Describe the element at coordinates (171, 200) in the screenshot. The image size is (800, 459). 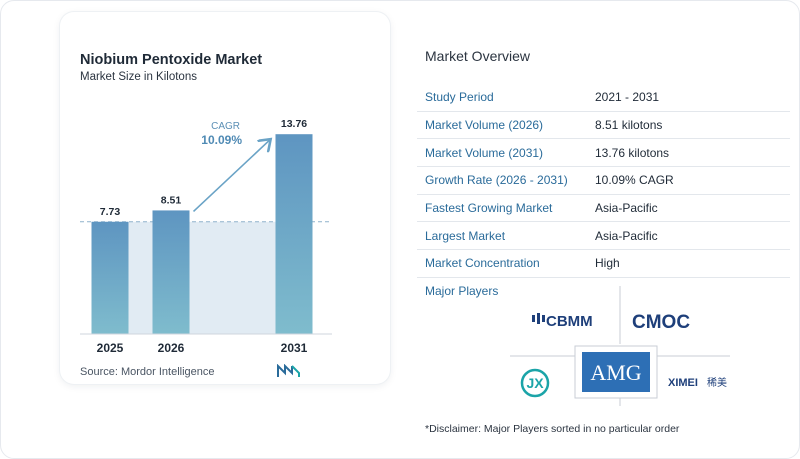
I see `data-label: 8.51` at that location.